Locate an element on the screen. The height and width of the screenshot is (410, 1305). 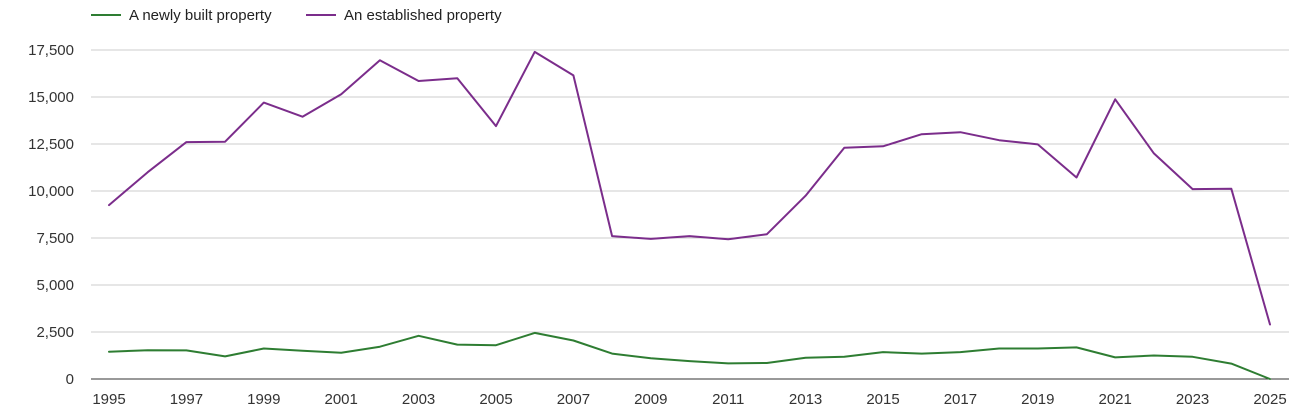
y-tick-label: 5,000 is located at coordinates (55, 285).